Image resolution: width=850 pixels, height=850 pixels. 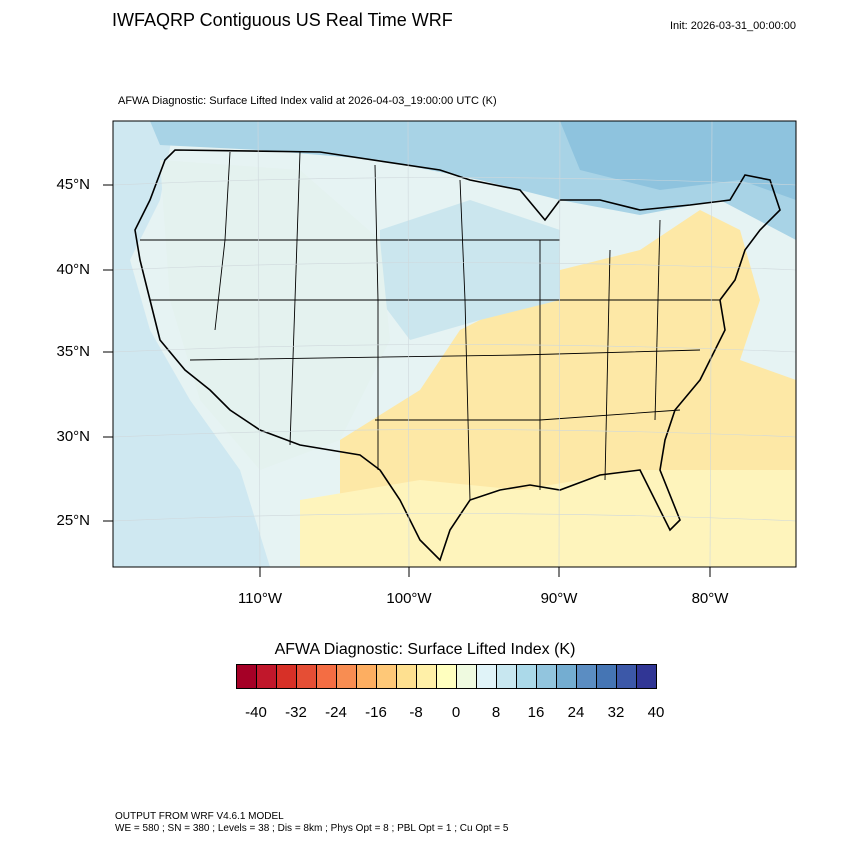 What do you see at coordinates (656, 712) in the screenshot?
I see `colorbar-tick-label: 40` at bounding box center [656, 712].